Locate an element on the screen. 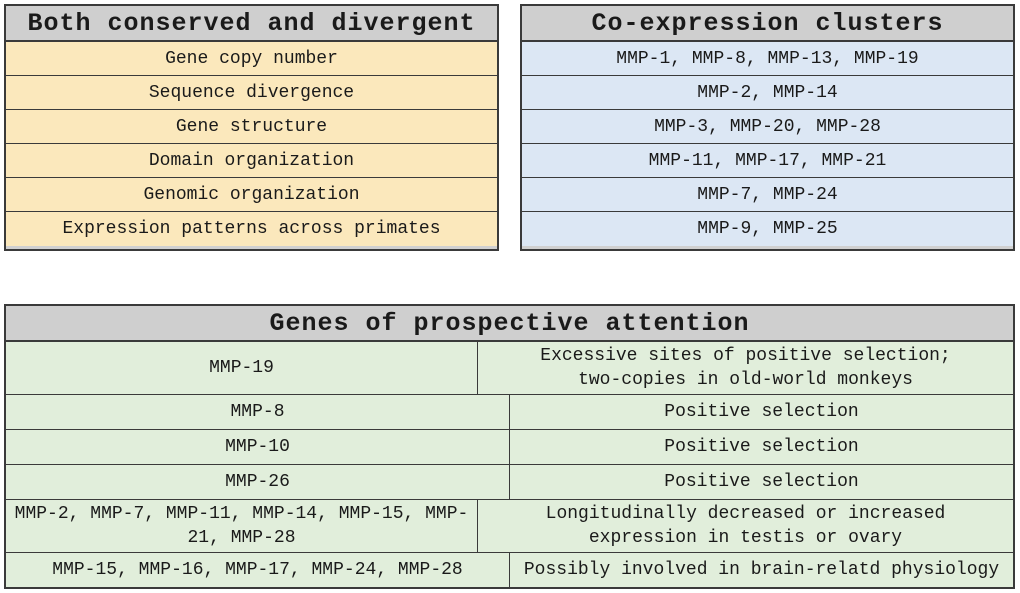  cluster-item: MMP-3, MMP-20, MMP-28 is located at coordinates (767, 127).